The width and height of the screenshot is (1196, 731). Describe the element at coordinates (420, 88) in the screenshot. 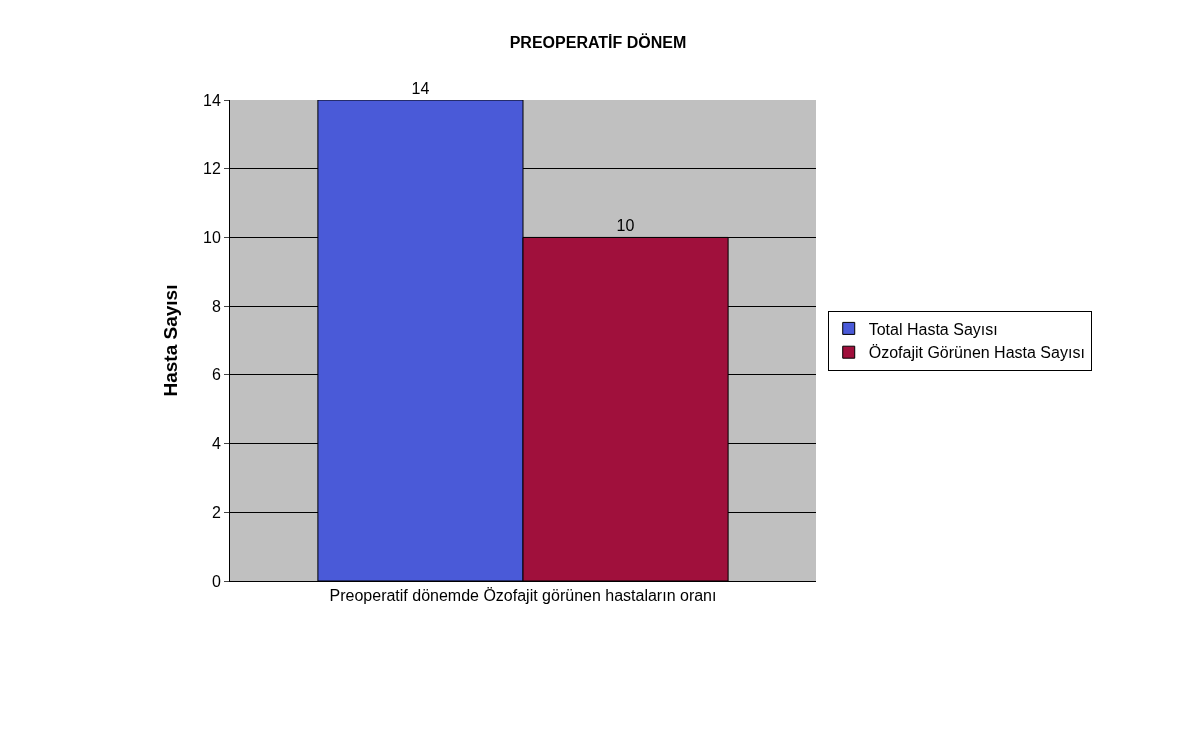

I see `data-label: 14` at that location.